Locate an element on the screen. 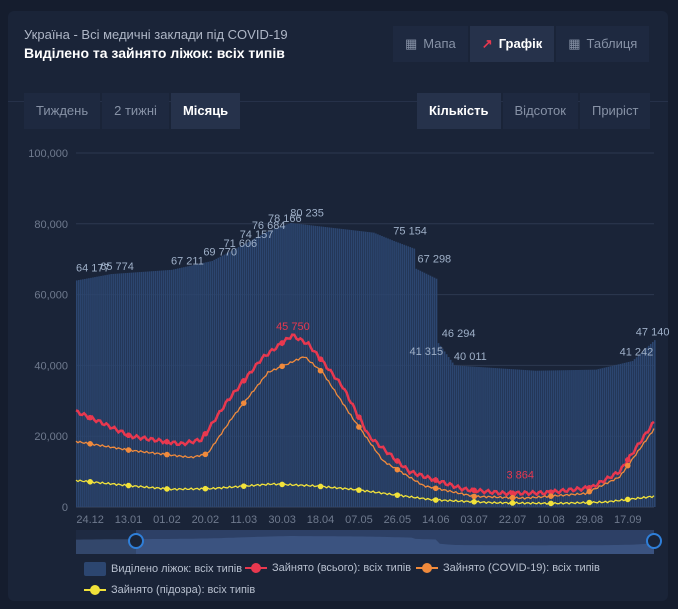 This screenshot has height=609, width=678. x-tick-label: 26.05 is located at coordinates (398, 520).